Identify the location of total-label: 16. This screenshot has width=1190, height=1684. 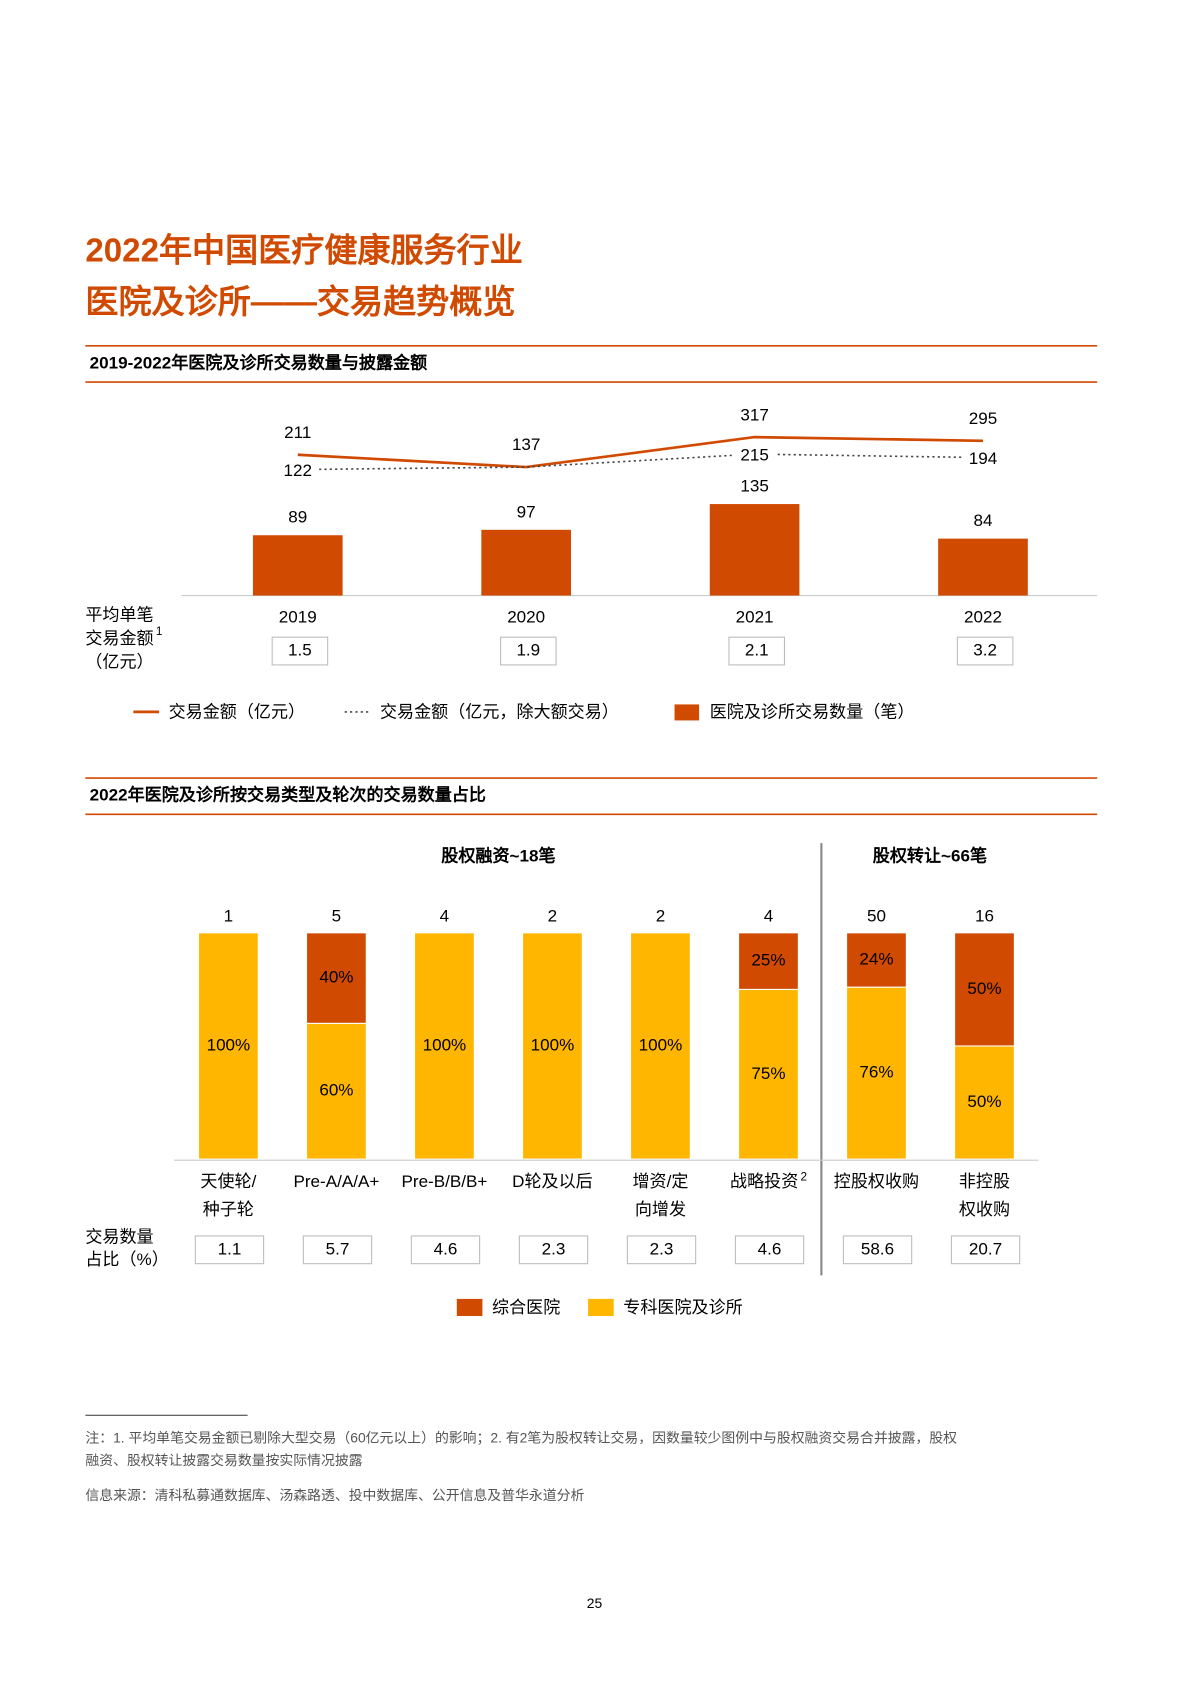
(984, 915).